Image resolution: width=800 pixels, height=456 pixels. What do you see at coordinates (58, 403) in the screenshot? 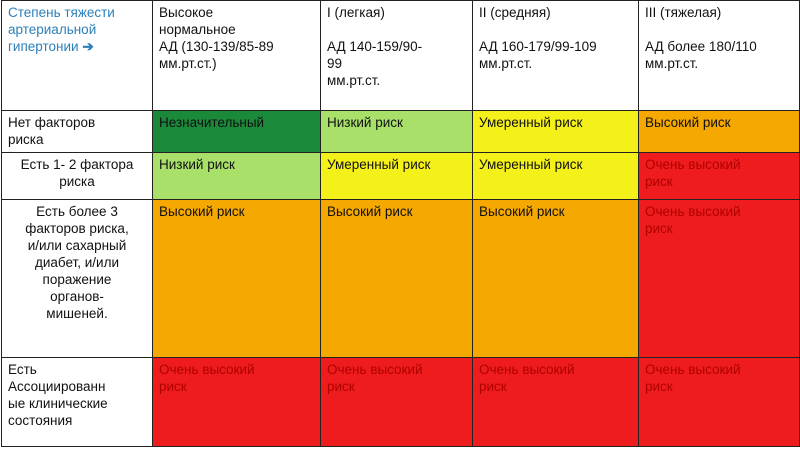
I see `row-header-3-line-3: ые клинические` at bounding box center [58, 403].